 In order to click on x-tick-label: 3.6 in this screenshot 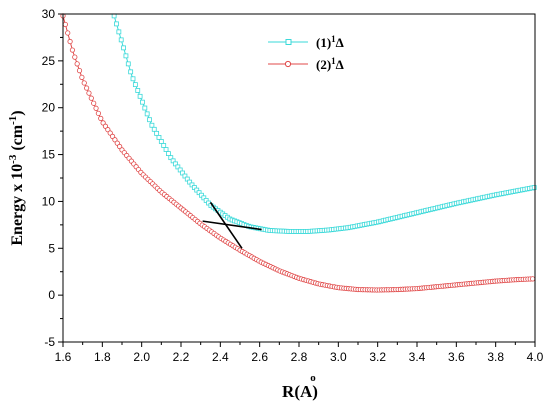, I will do `click(456, 357)`.